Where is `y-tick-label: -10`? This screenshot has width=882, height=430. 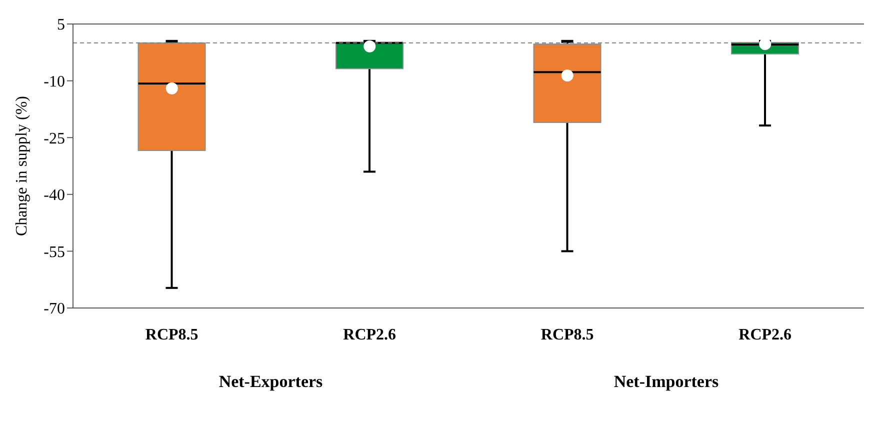
y-tick-label: -10 is located at coordinates (54, 81).